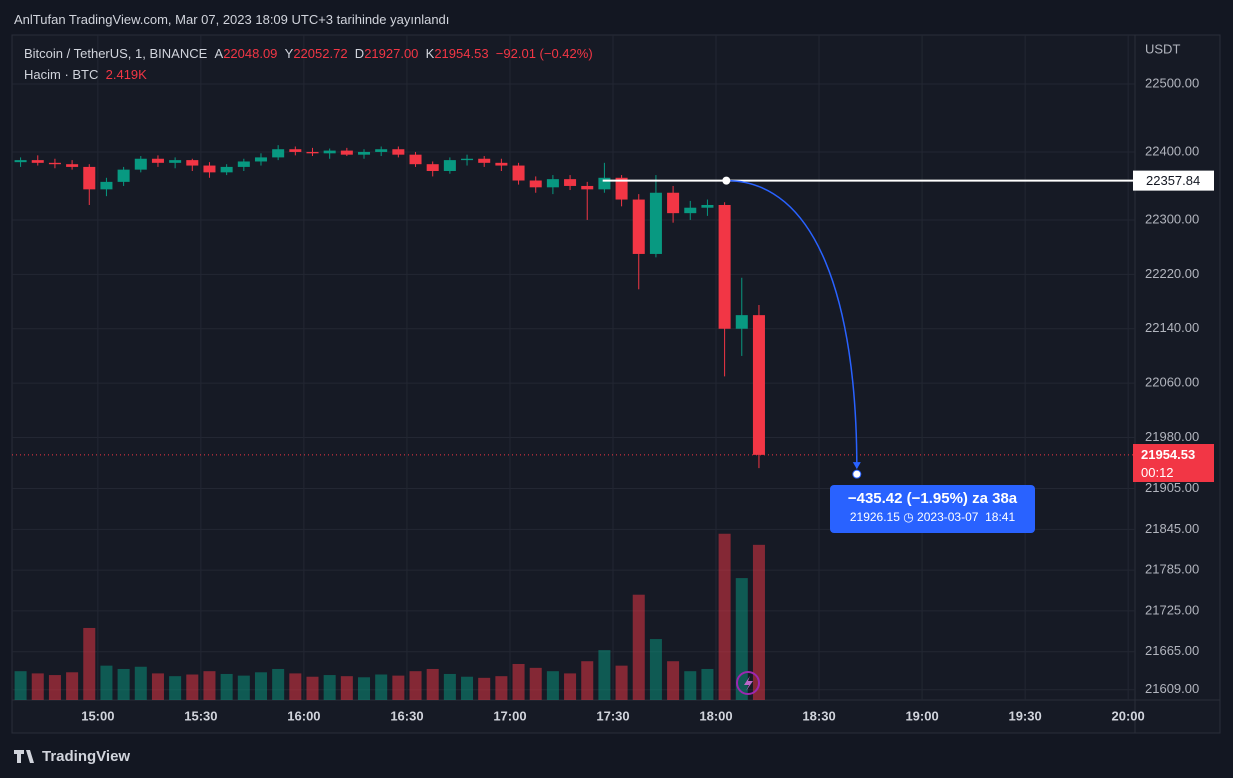  I want to click on close: 21954.53, so click(461, 53).